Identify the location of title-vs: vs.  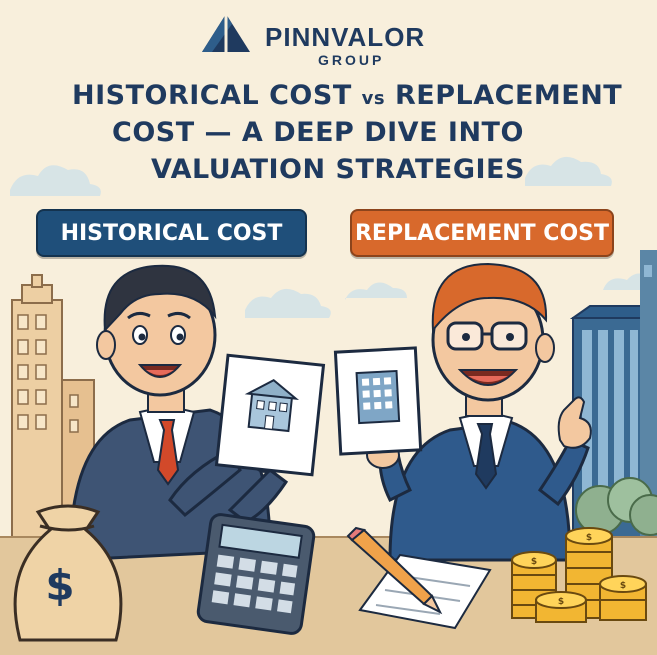
(373, 98).